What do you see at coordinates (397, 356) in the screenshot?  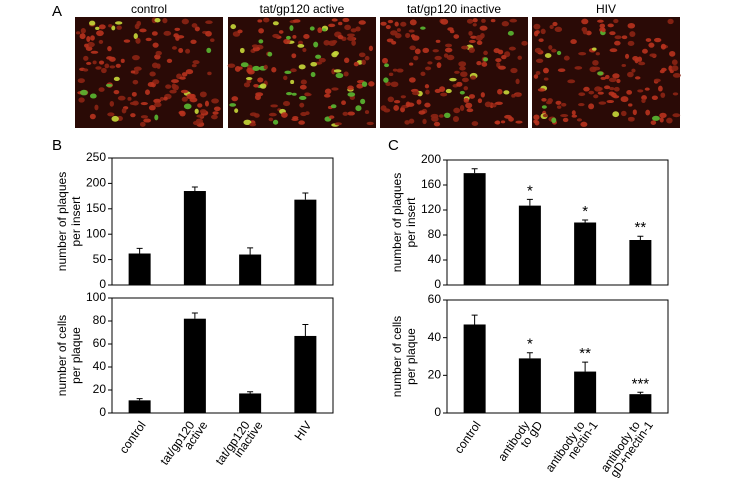 I see `y-axis-label: number of cells` at bounding box center [397, 356].